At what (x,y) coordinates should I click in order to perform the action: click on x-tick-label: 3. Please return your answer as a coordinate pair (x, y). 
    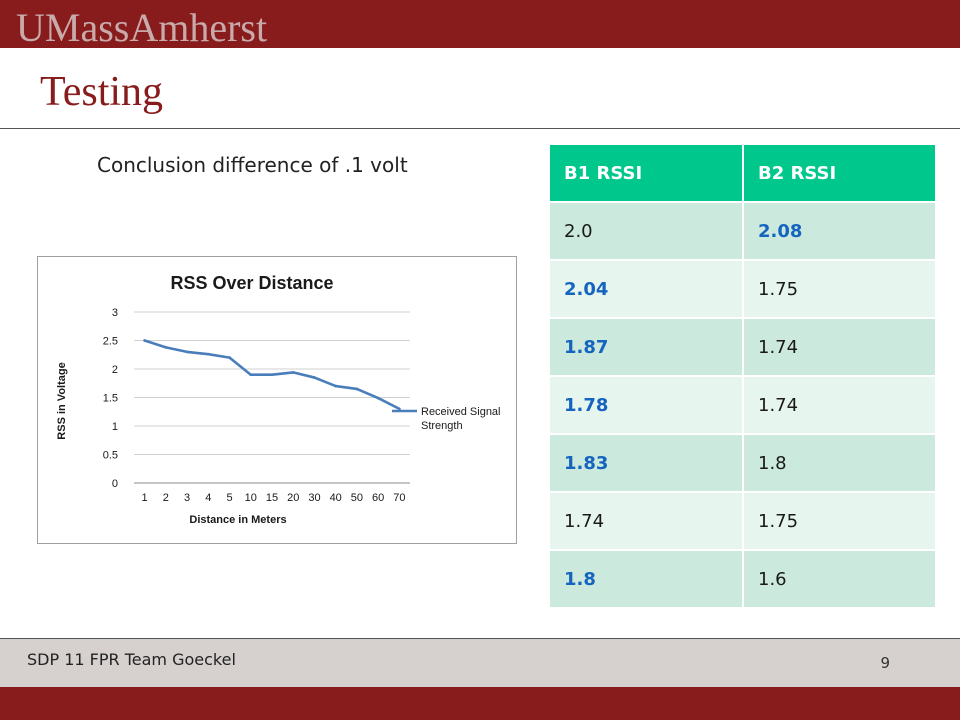
    Looking at the image, I should click on (187, 498).